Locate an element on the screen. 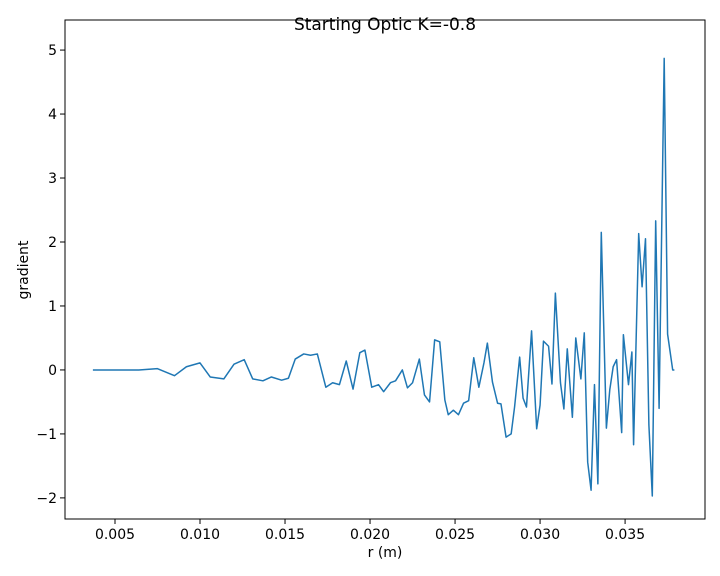 The height and width of the screenshot is (576, 720). x-tick-label: 0.030 is located at coordinates (540, 535).